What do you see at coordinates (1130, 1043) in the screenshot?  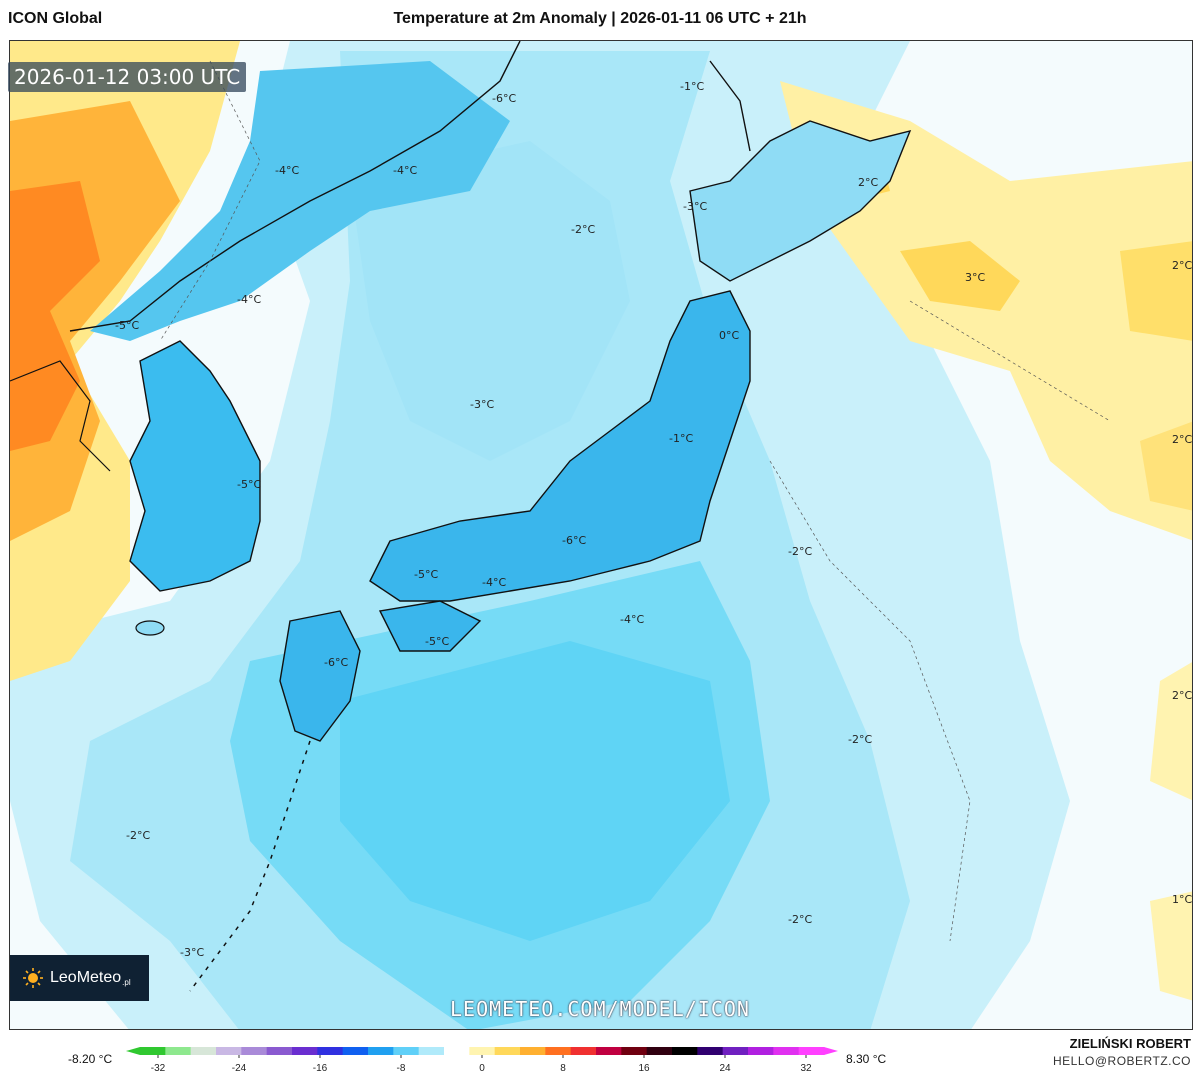 I see `author-name: ZIELIŃSKI ROBERT` at bounding box center [1130, 1043].